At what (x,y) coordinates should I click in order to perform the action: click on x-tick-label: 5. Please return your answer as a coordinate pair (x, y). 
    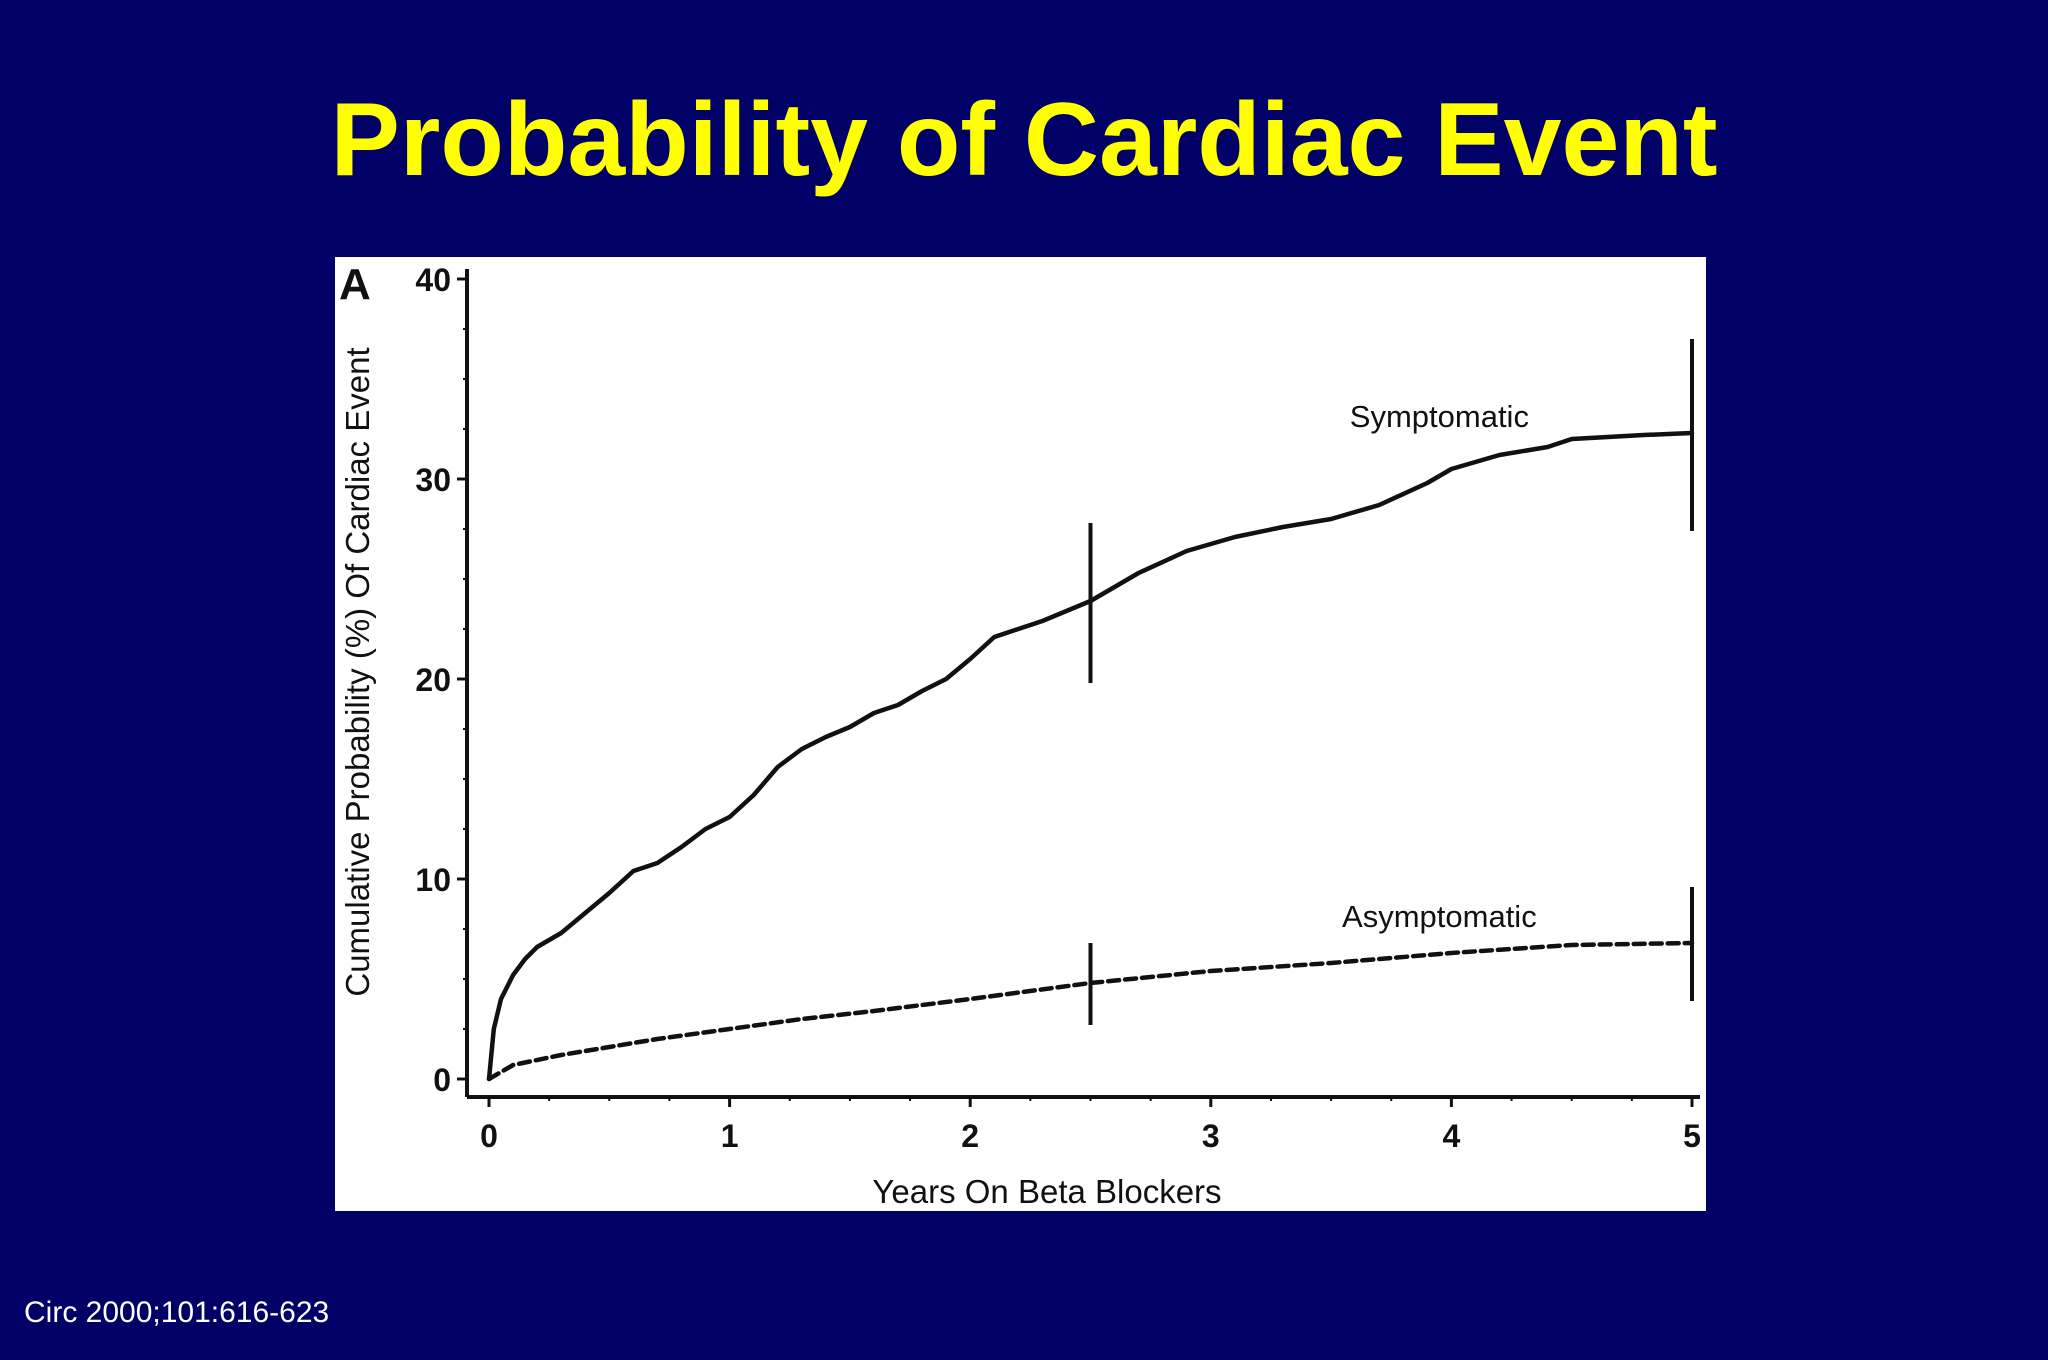
    Looking at the image, I should click on (1692, 1136).